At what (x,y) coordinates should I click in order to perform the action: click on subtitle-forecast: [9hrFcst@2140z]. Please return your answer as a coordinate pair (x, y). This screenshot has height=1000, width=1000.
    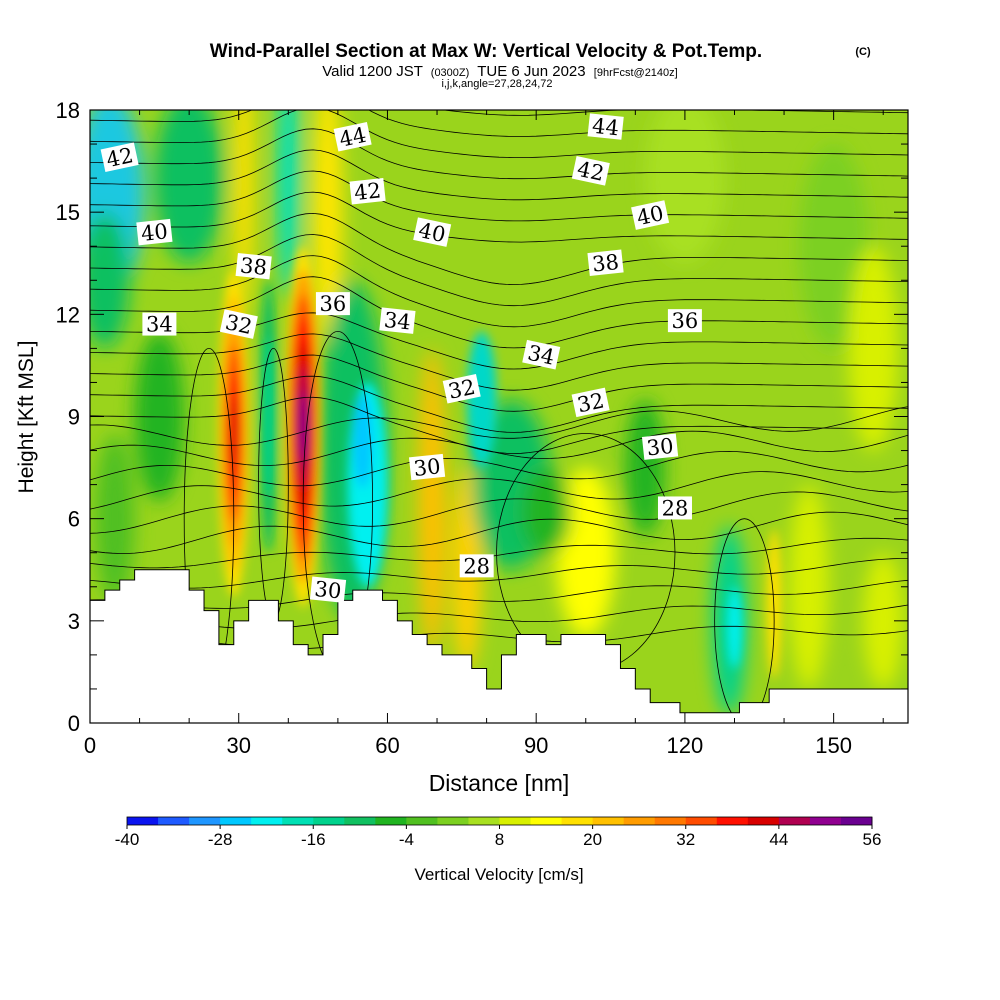
    Looking at the image, I should click on (636, 73).